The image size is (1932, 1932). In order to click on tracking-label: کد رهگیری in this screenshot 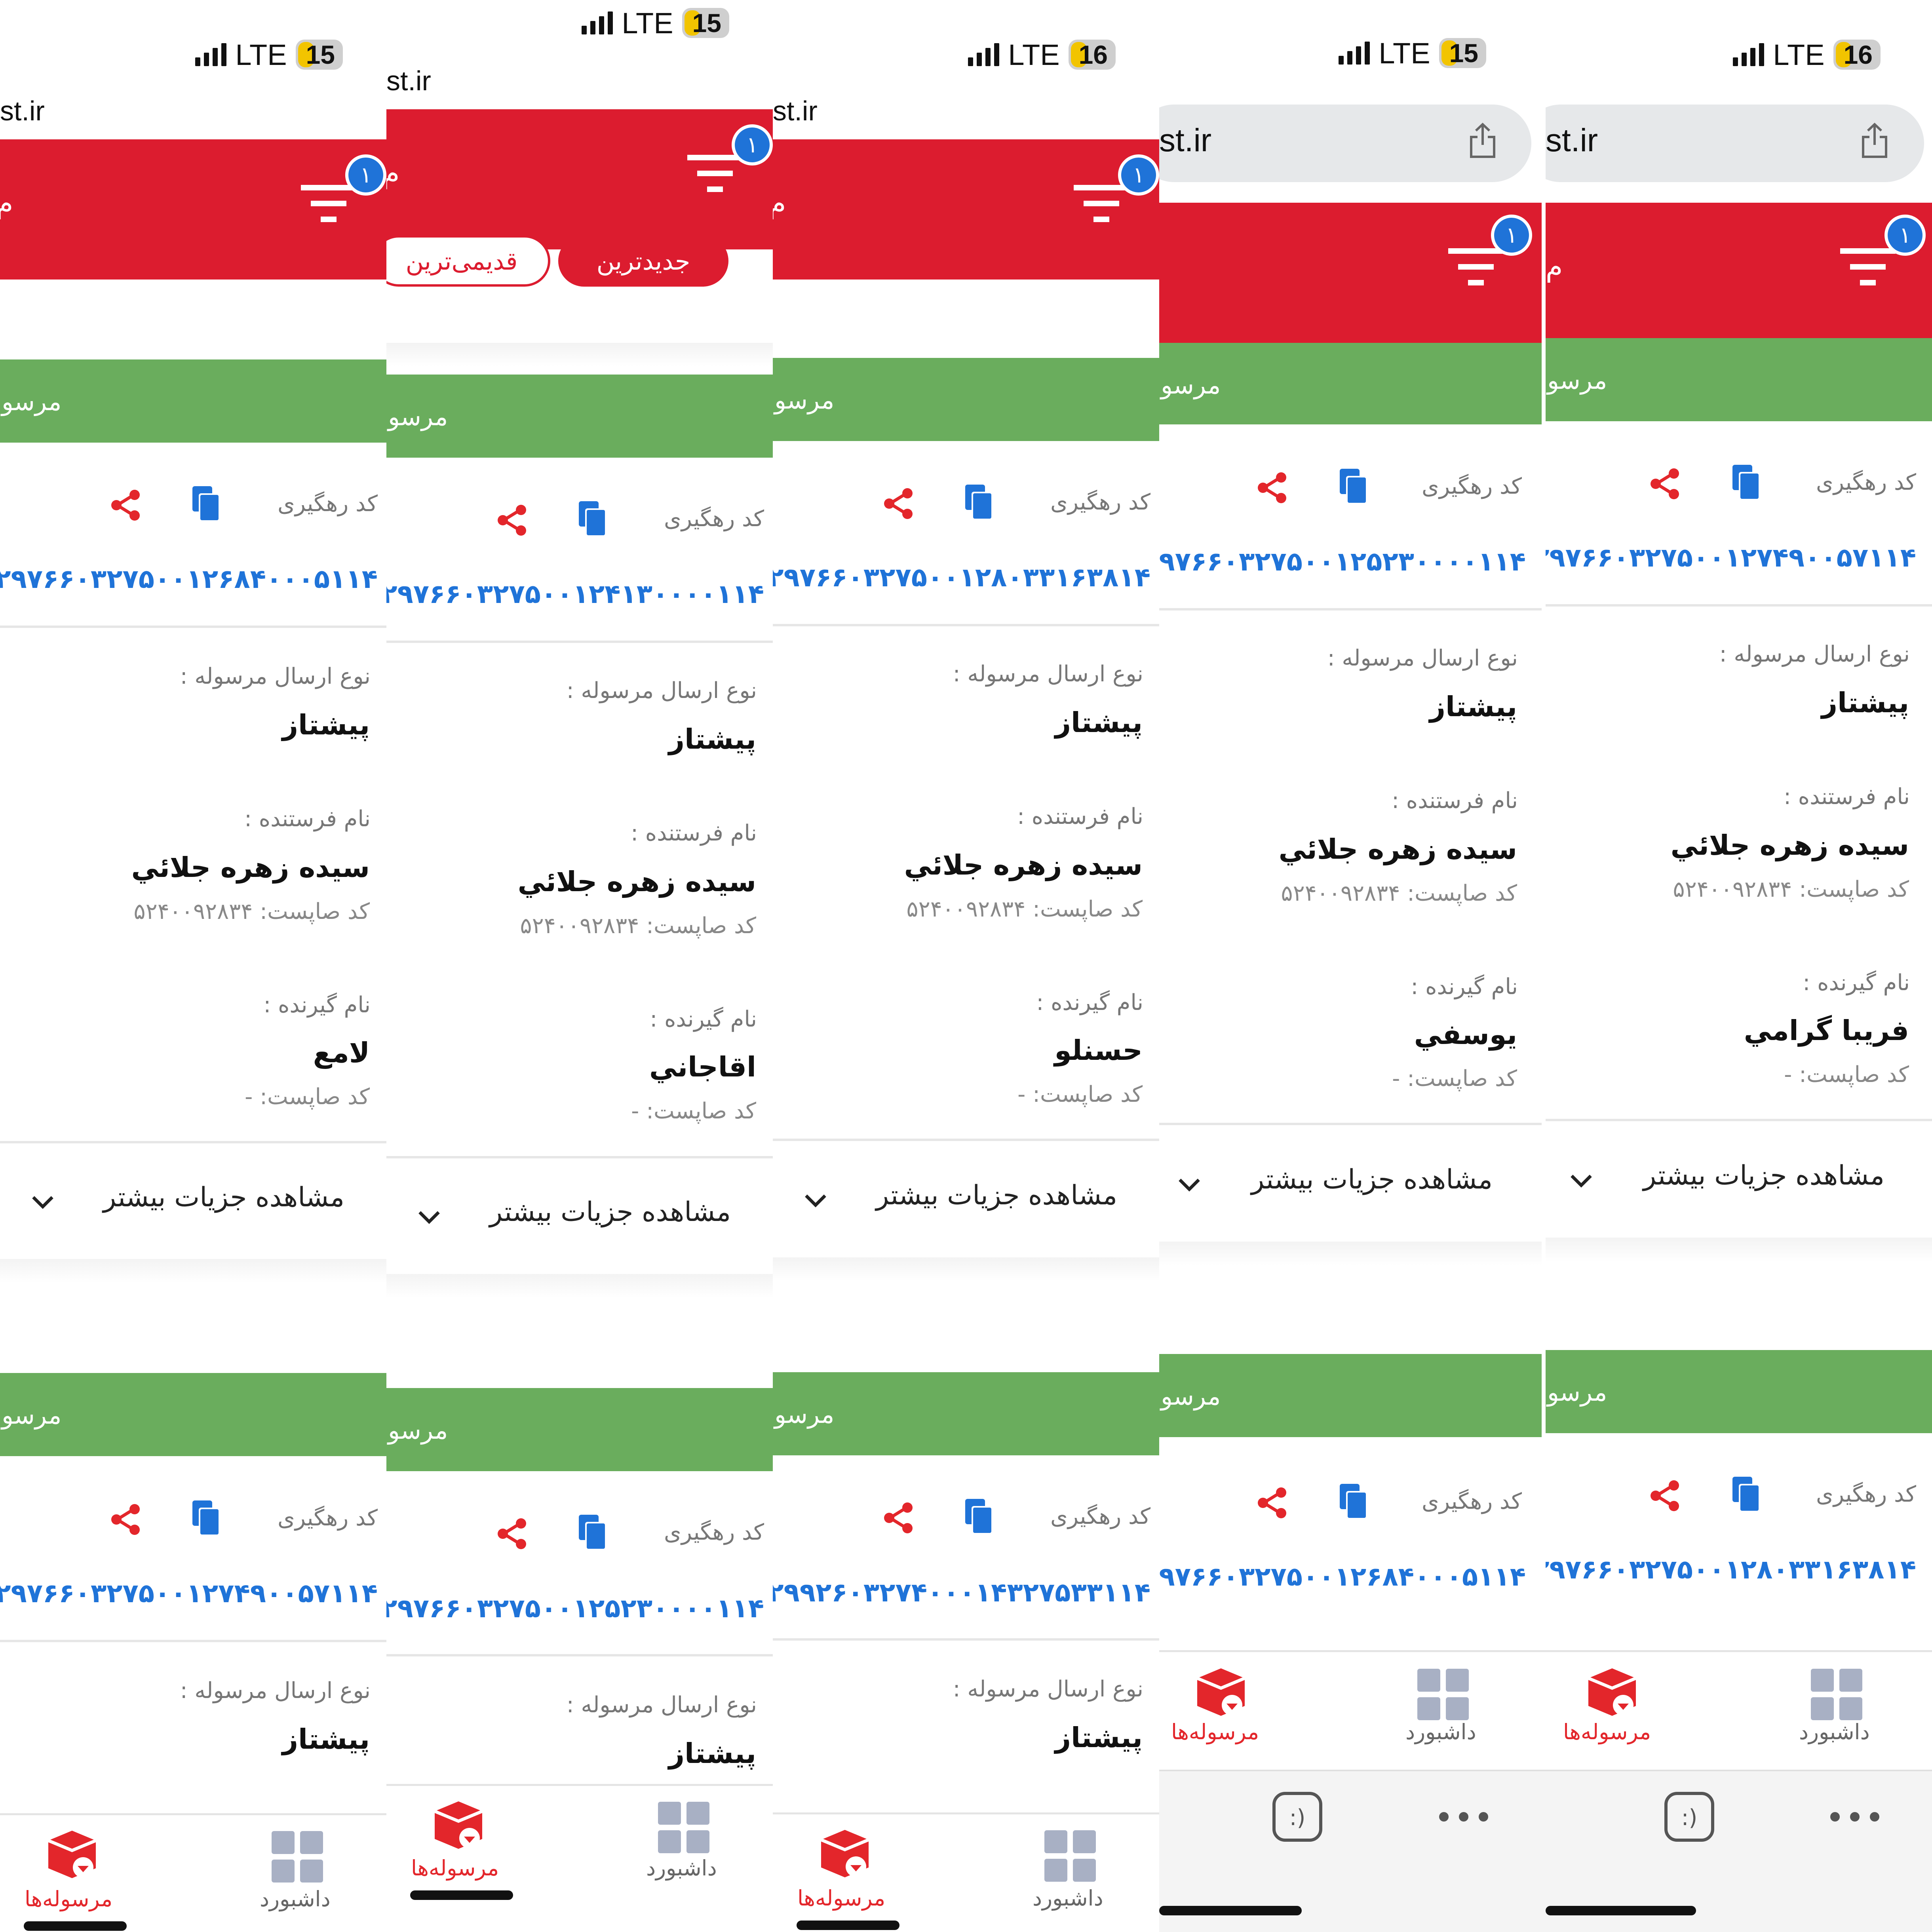, I will do `click(1472, 1501)`.